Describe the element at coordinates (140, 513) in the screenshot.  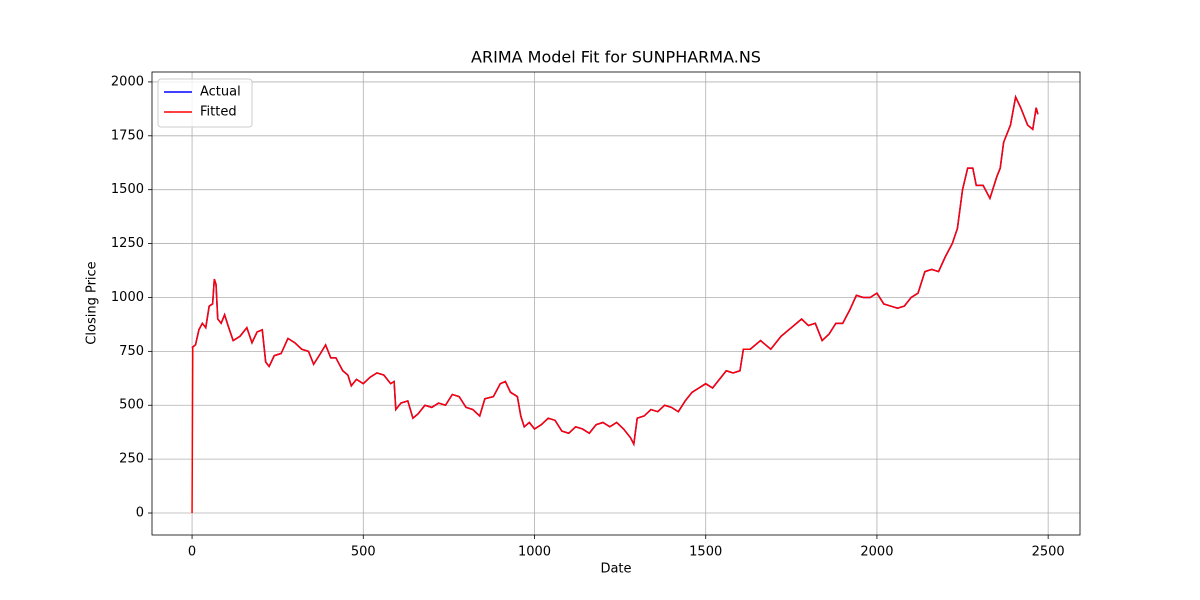
I see `y-tick-label: 0` at that location.